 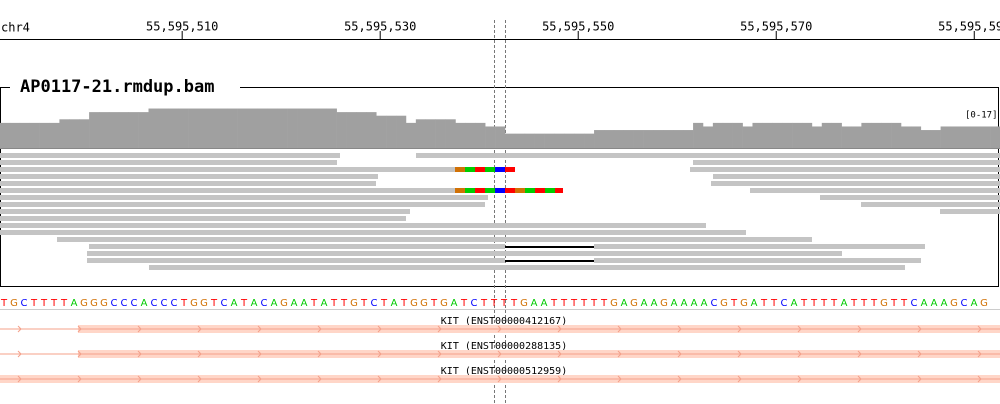 What do you see at coordinates (504, 321) in the screenshot?
I see `transcript-label: KIT (ENST00000412167)` at bounding box center [504, 321].